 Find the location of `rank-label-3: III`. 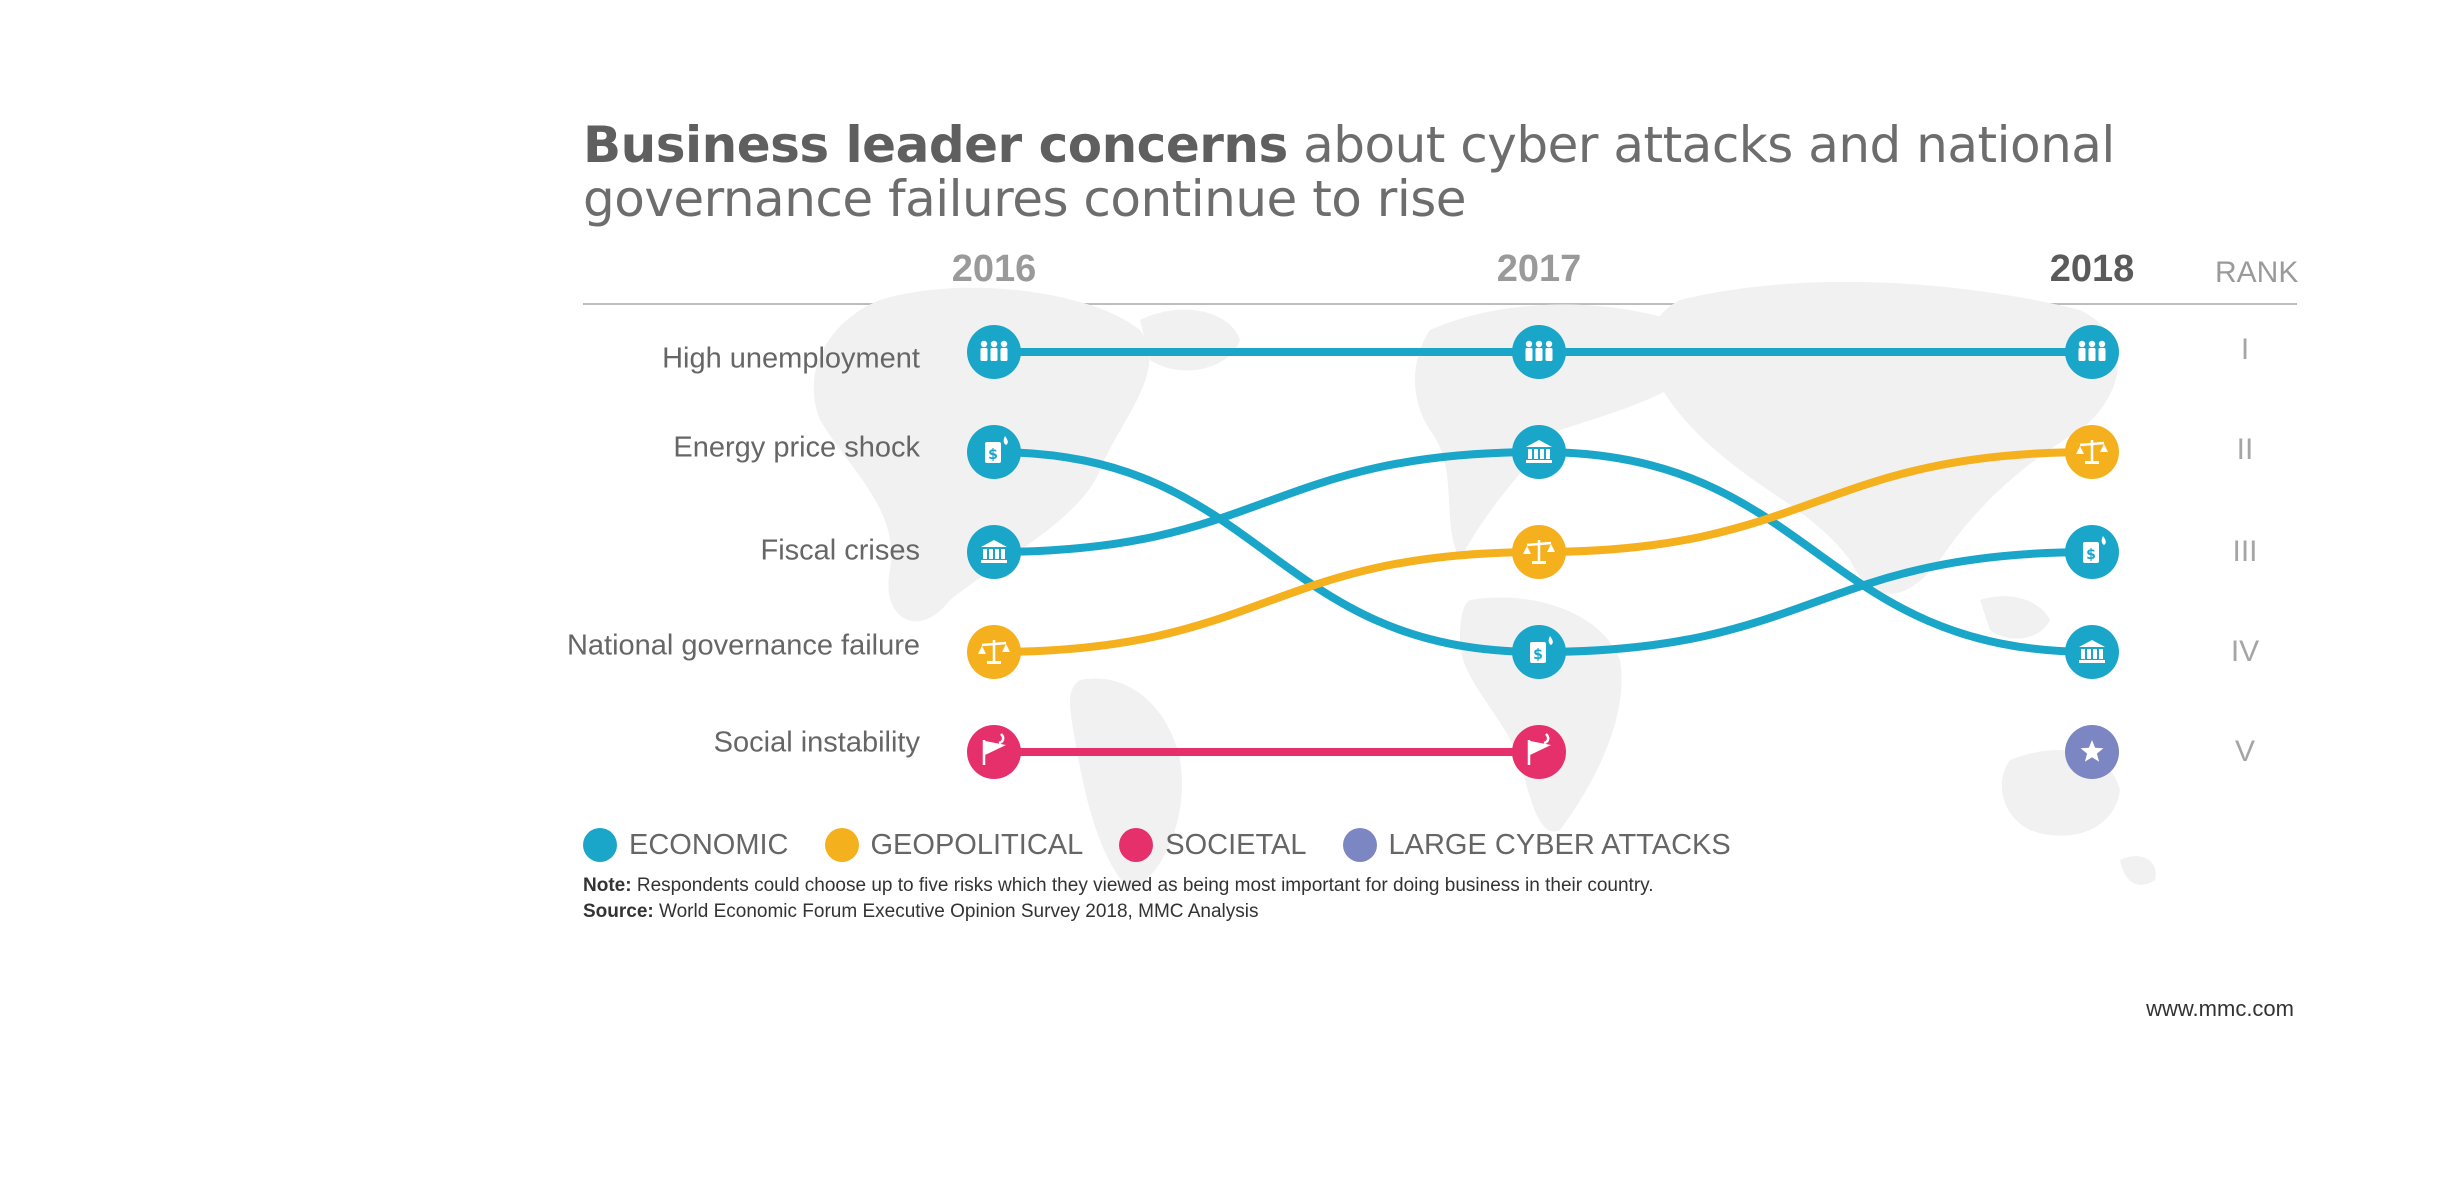

rank-label-3: III is located at coordinates (2245, 551).